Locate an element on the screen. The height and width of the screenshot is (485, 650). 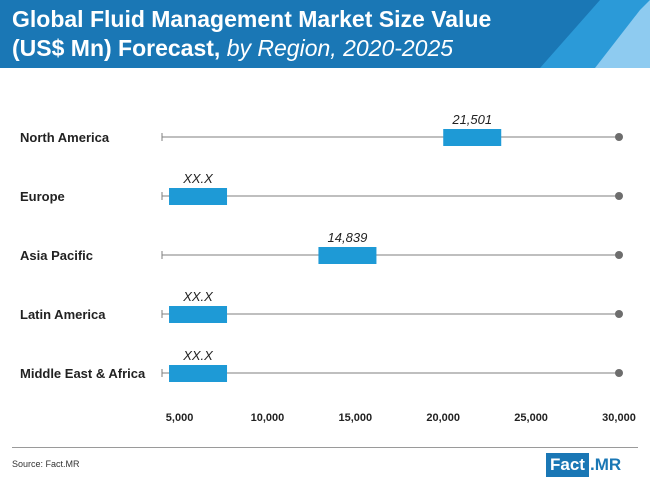
range-bar-europe is located at coordinates (198, 196).